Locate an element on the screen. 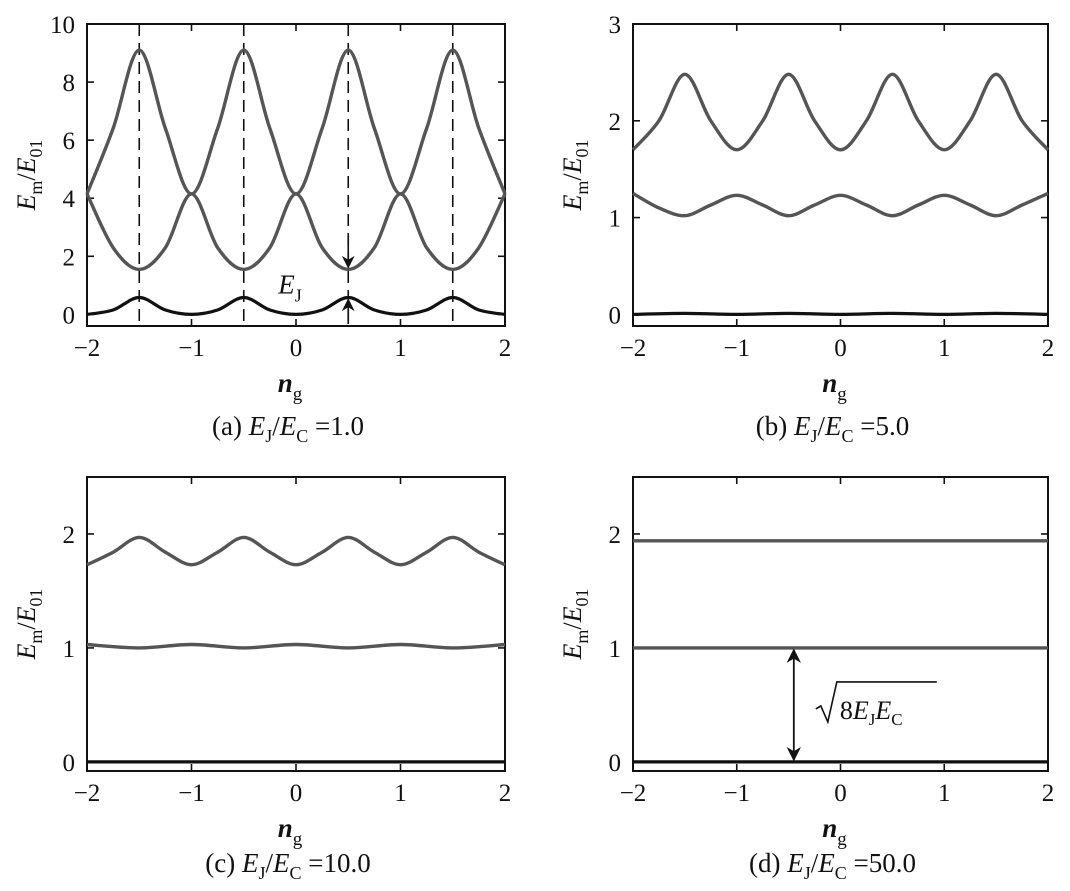 The image size is (1070, 891). ej-annotation: EJ is located at coordinates (289, 287).